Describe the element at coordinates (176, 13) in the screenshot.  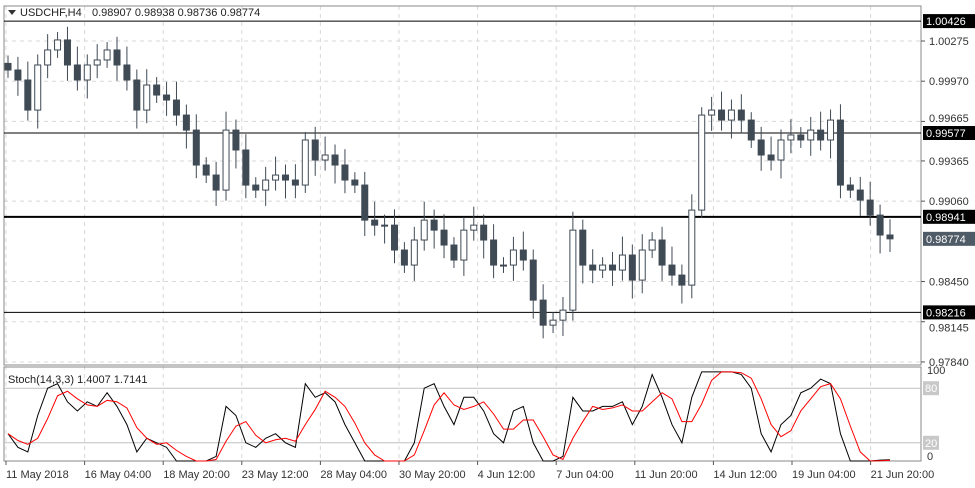
I see `ohlc-readout: 0.98907 0.98938 0.98736 0.98774` at that location.